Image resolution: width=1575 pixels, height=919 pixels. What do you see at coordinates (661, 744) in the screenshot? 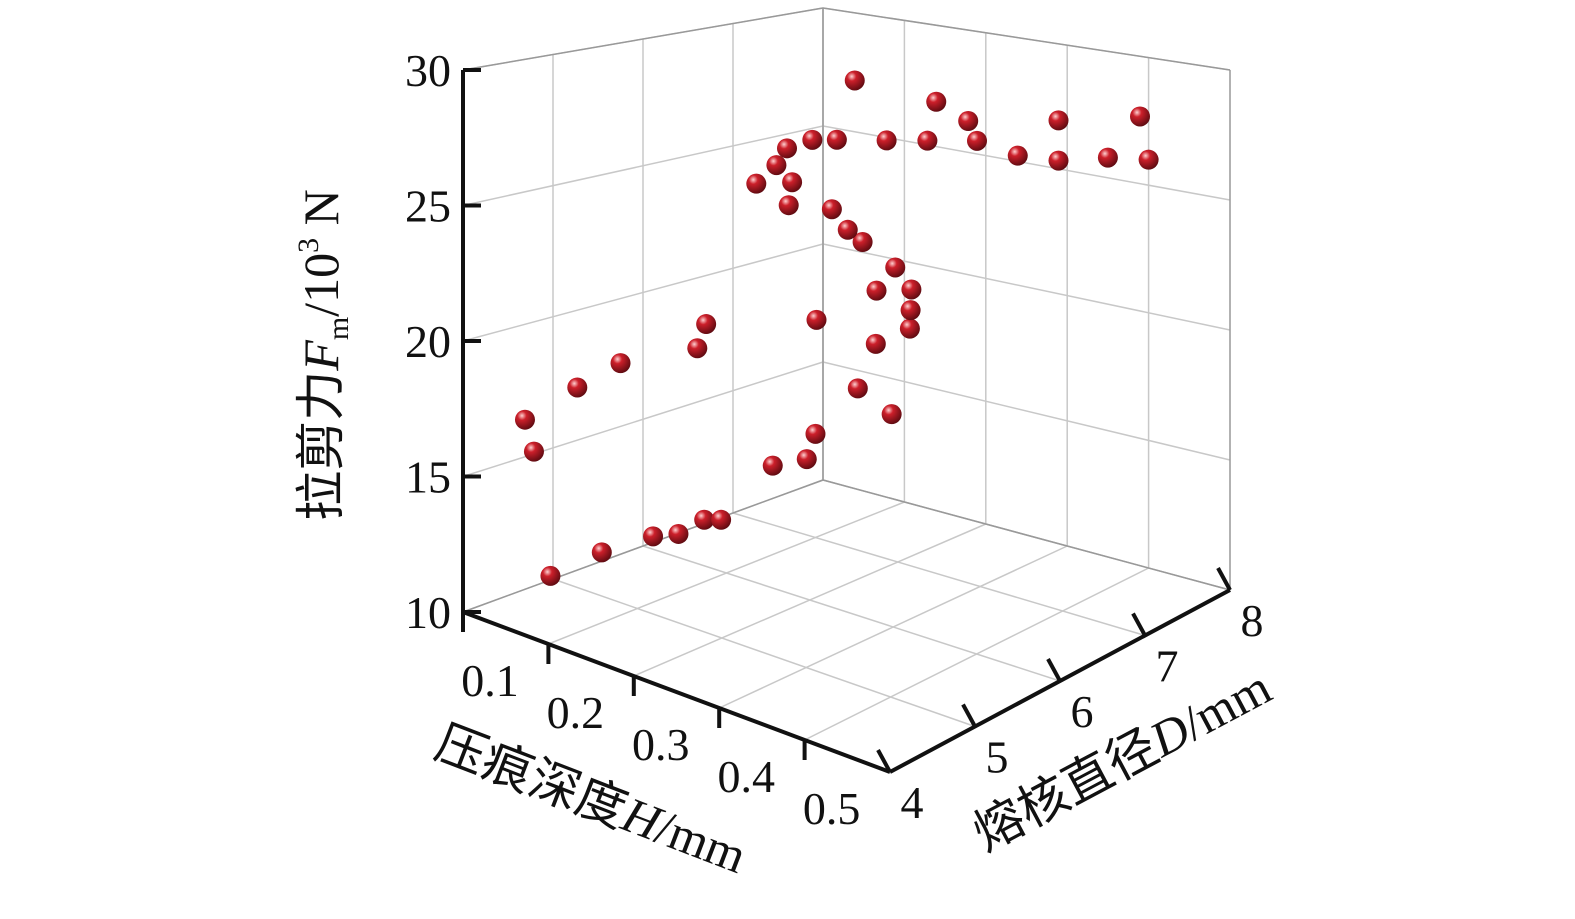
I see `x-tick-label: 0.3` at bounding box center [661, 744].